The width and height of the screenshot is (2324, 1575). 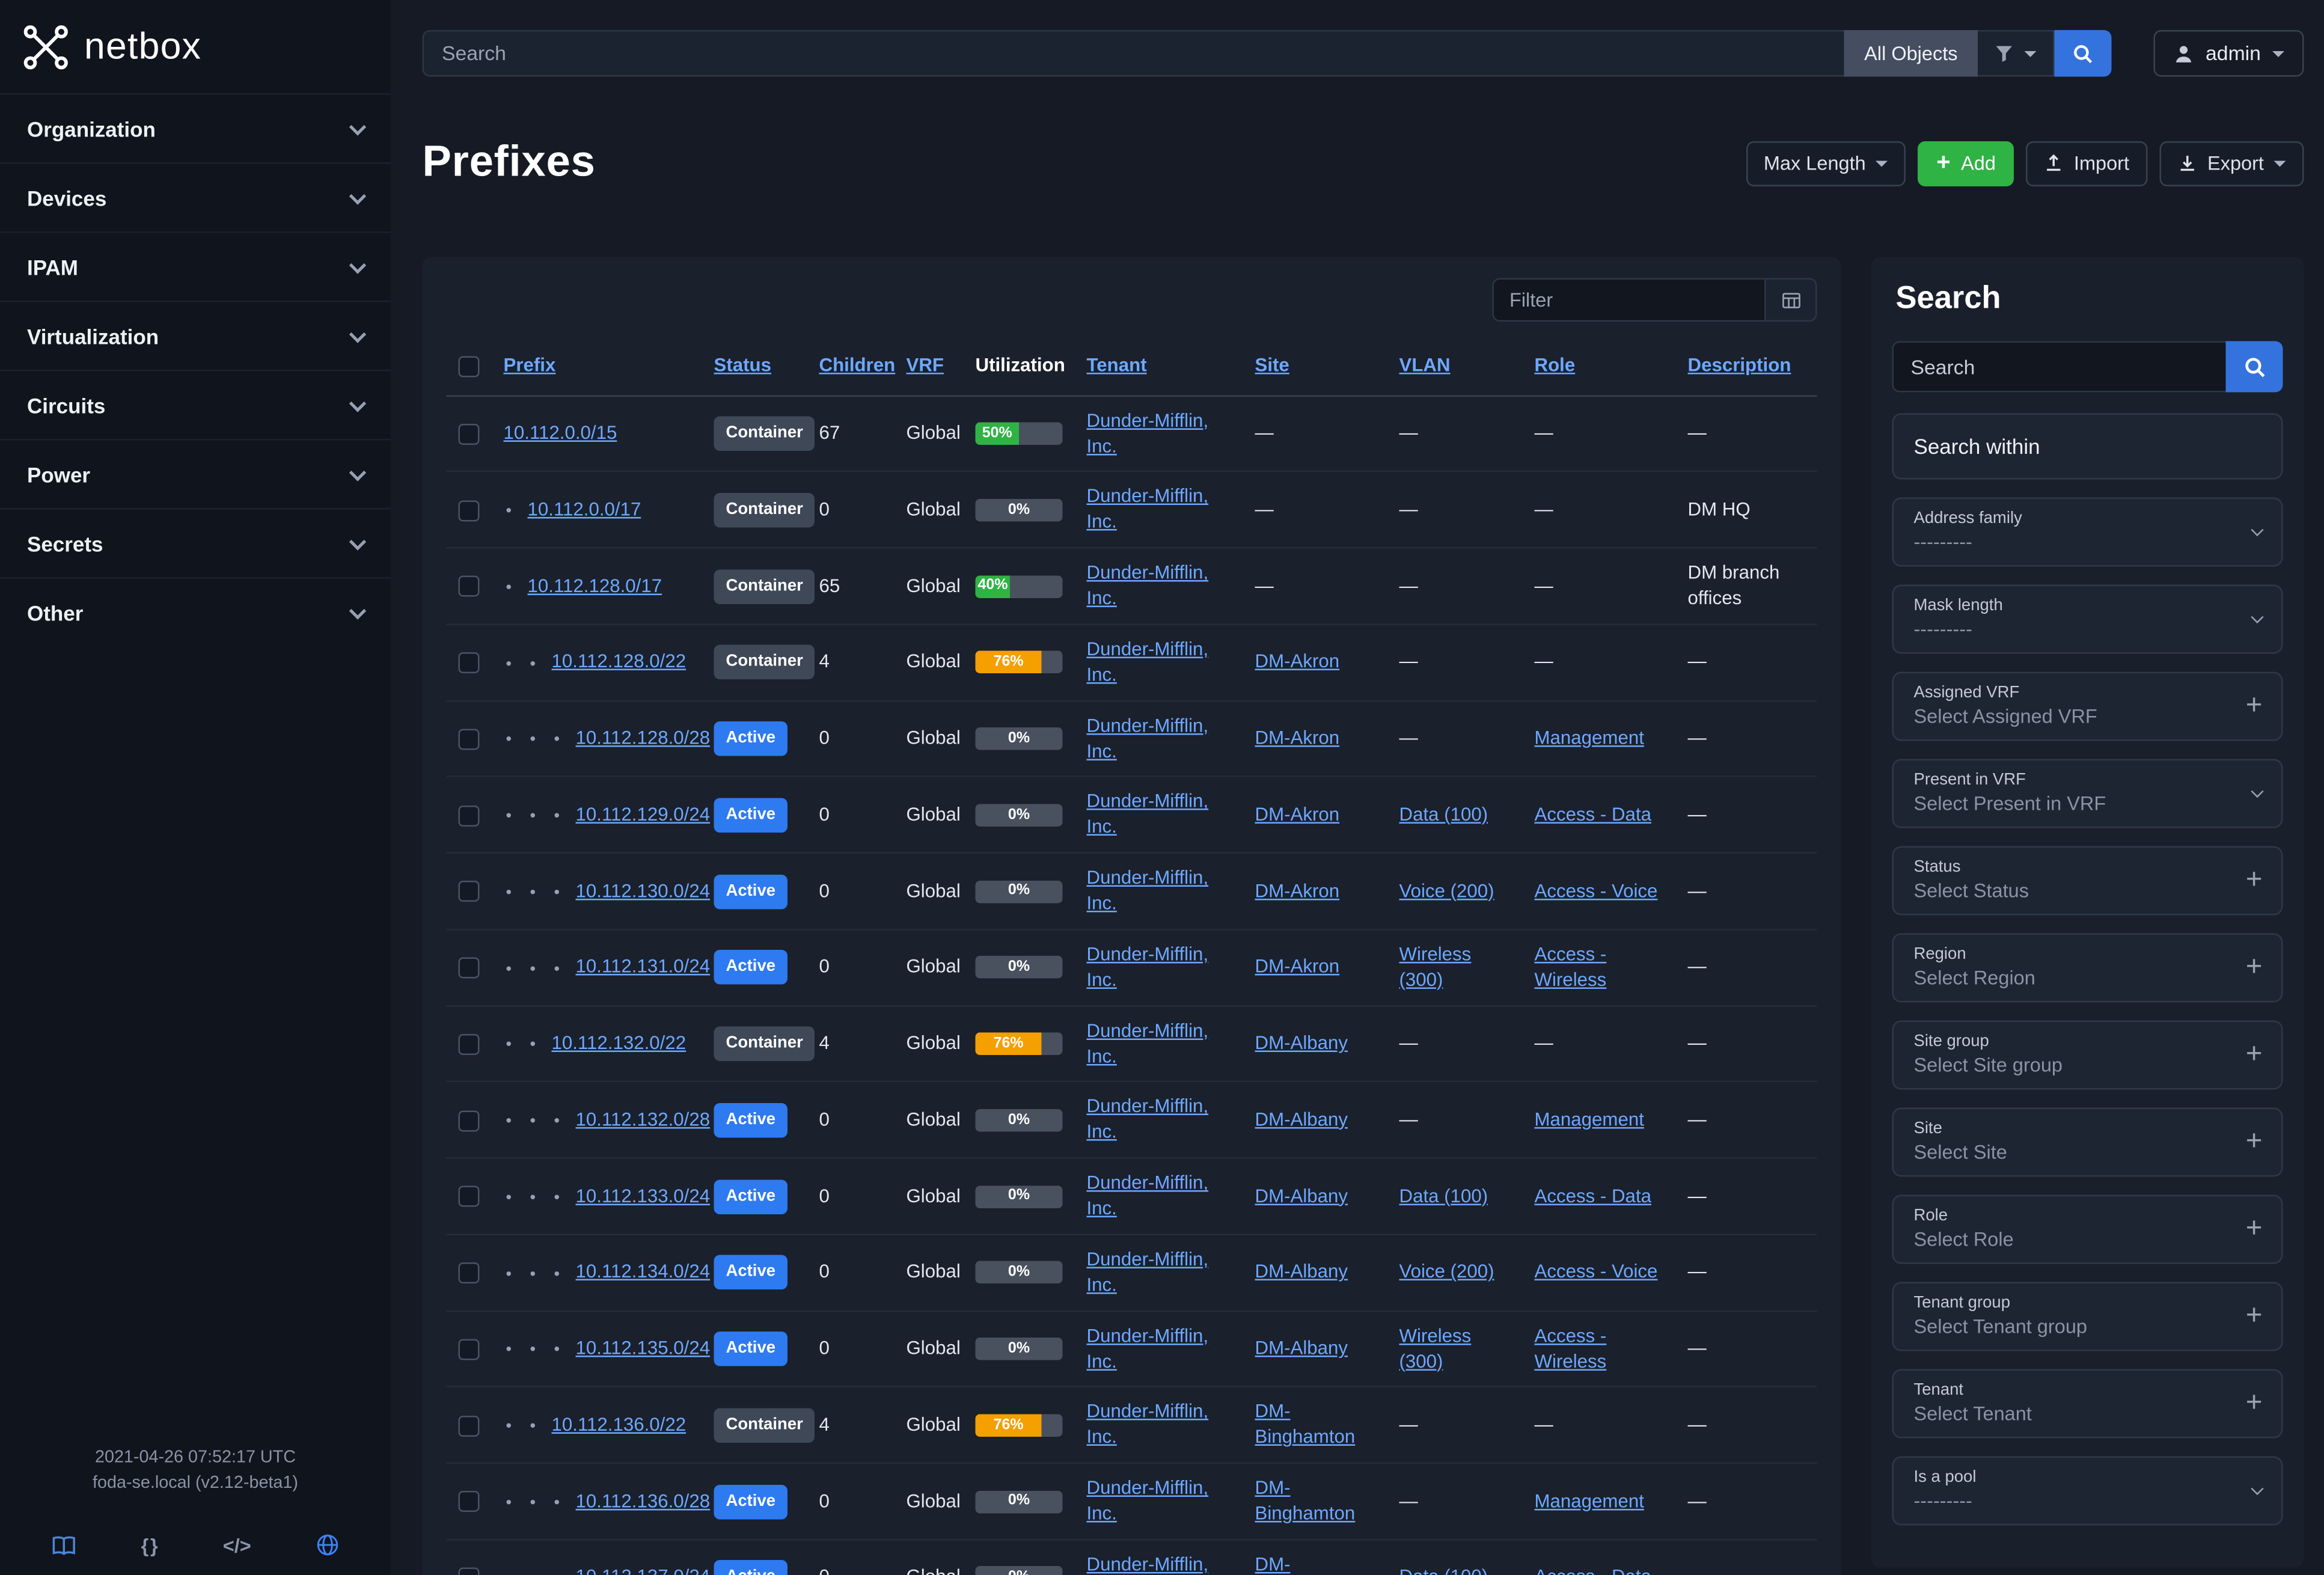 I want to click on prefix-link: 10.112.136.0/28, so click(x=643, y=1501).